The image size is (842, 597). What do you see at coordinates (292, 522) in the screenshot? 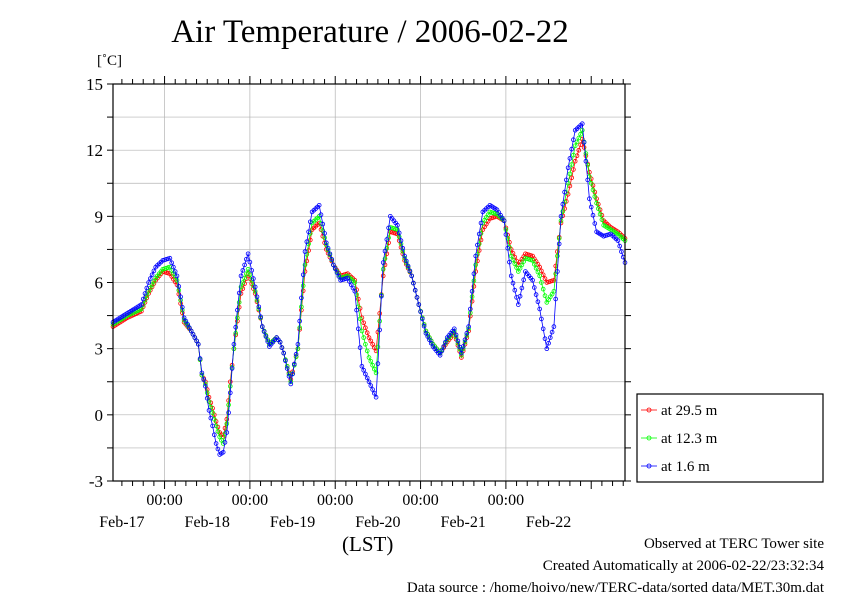
I see `x-tick-date-label: Feb-19` at bounding box center [292, 522].